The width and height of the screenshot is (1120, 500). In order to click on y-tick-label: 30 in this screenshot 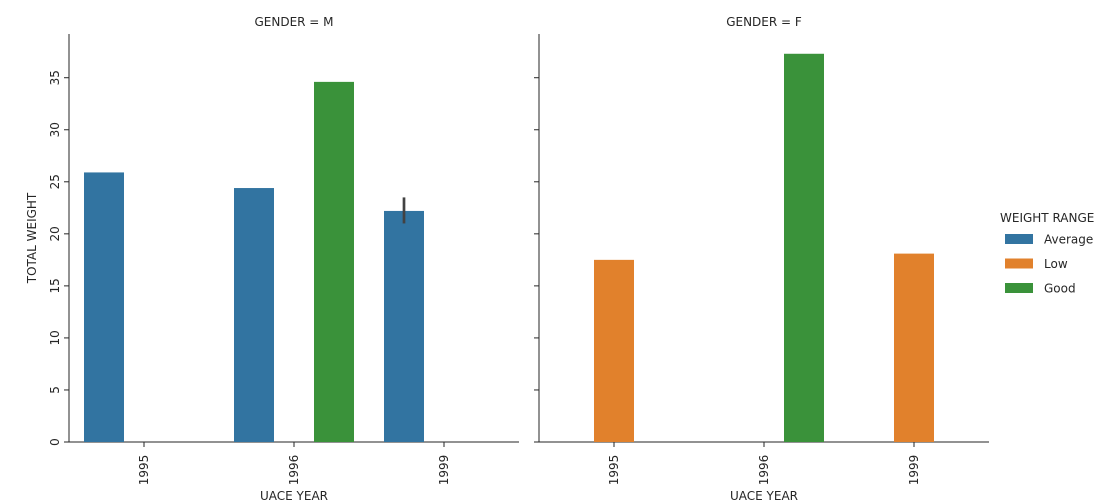, I will do `click(55, 129)`.